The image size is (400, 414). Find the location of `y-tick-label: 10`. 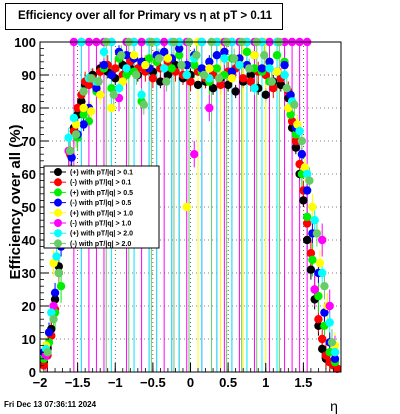

y-tick-label: 10 is located at coordinates (29, 339).